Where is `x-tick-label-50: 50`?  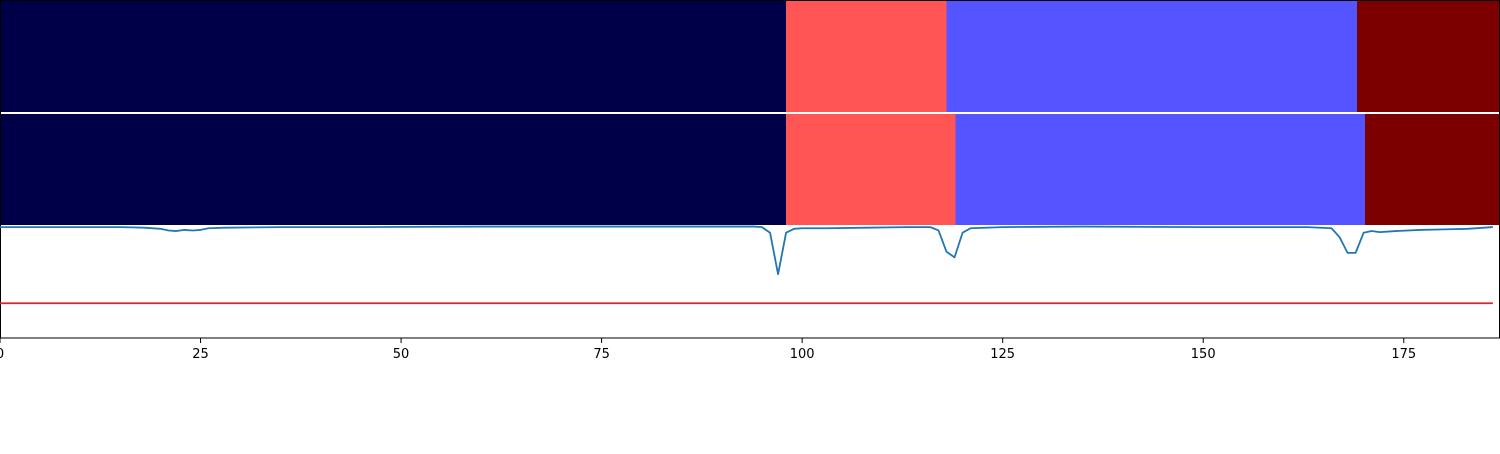
x-tick-label-50: 50 is located at coordinates (401, 354).